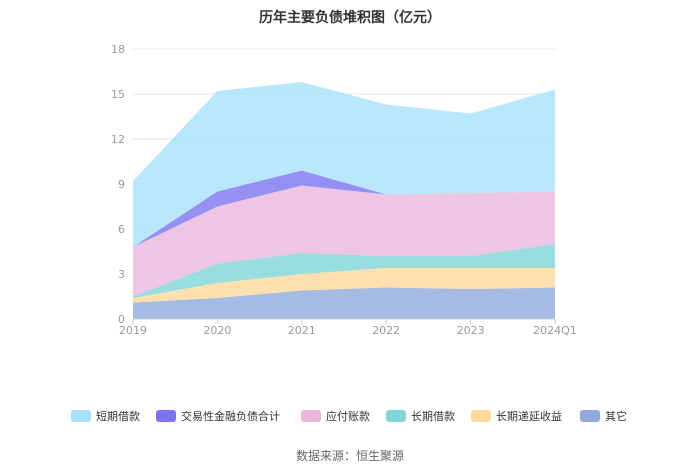 The height and width of the screenshot is (473, 700). I want to click on area-长期借款, so click(344, 271).